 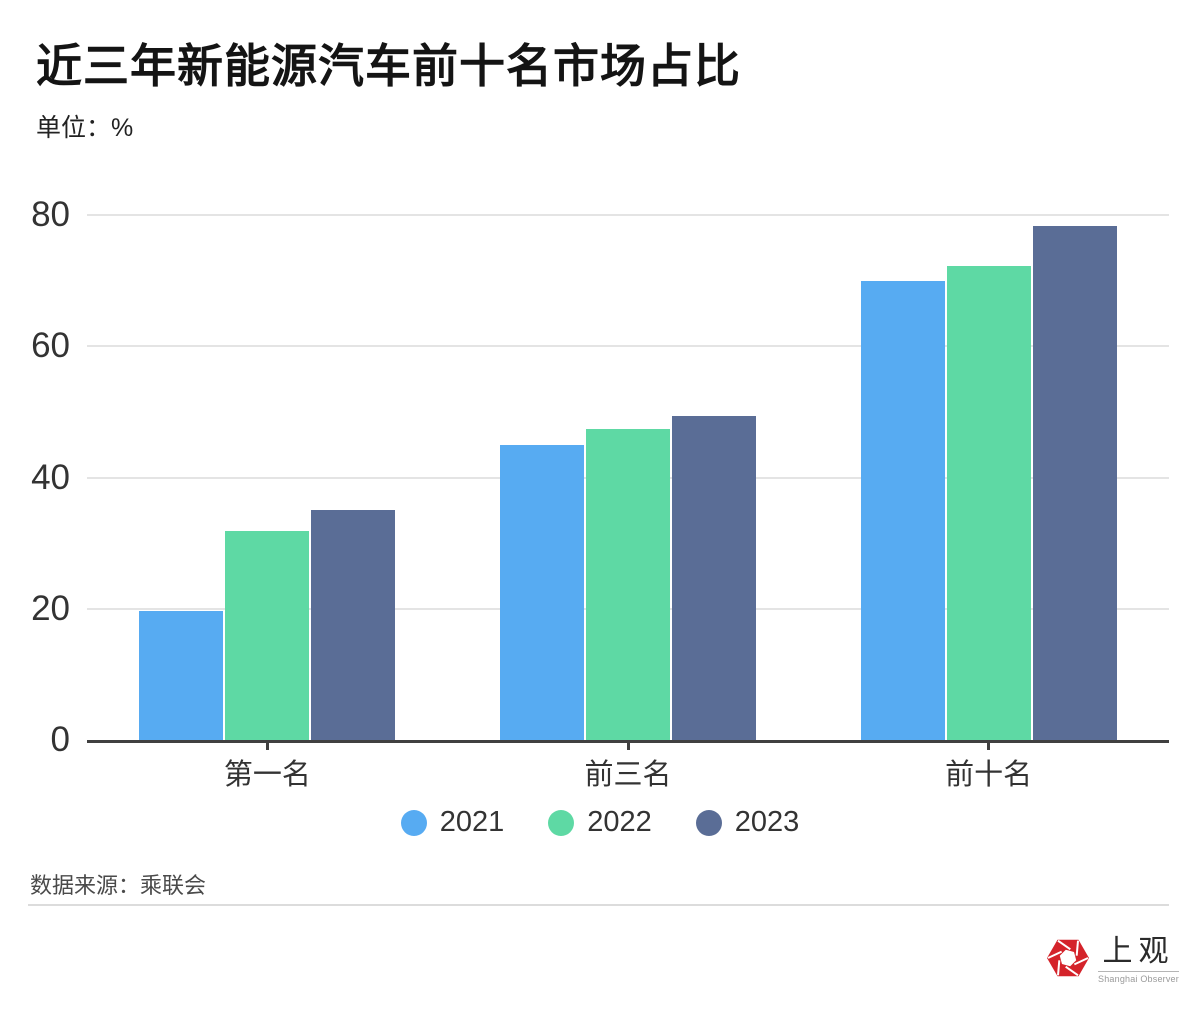 I want to click on bar-2023-前三名, so click(x=714, y=577).